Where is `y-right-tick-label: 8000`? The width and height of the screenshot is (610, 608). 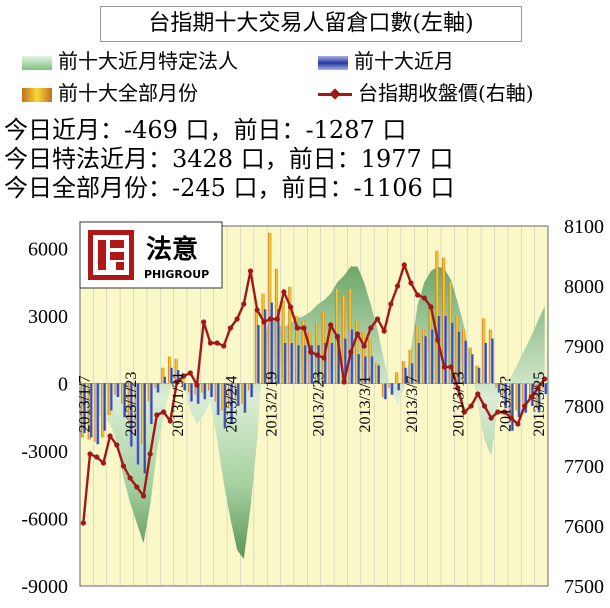 y-right-tick-label: 8000 is located at coordinates (584, 287).